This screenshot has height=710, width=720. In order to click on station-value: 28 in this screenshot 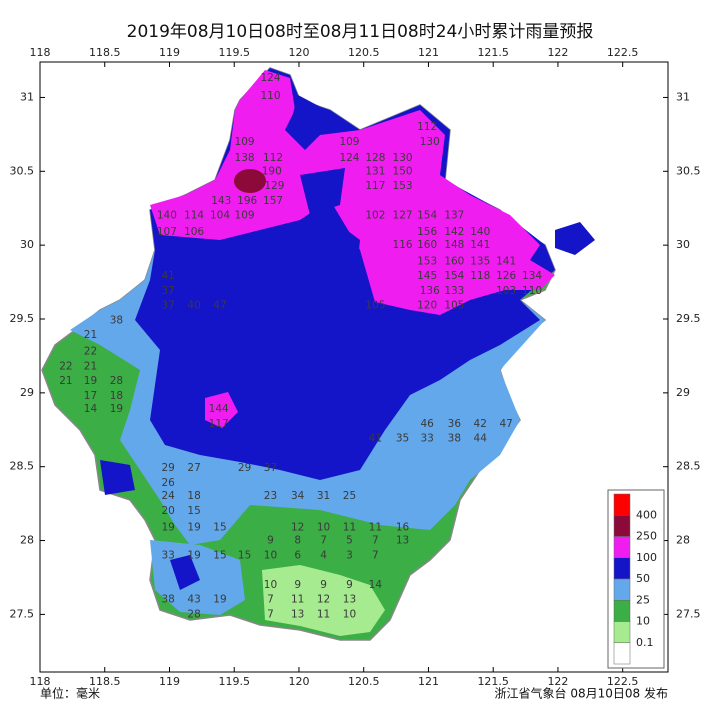, I will do `click(116, 381)`.